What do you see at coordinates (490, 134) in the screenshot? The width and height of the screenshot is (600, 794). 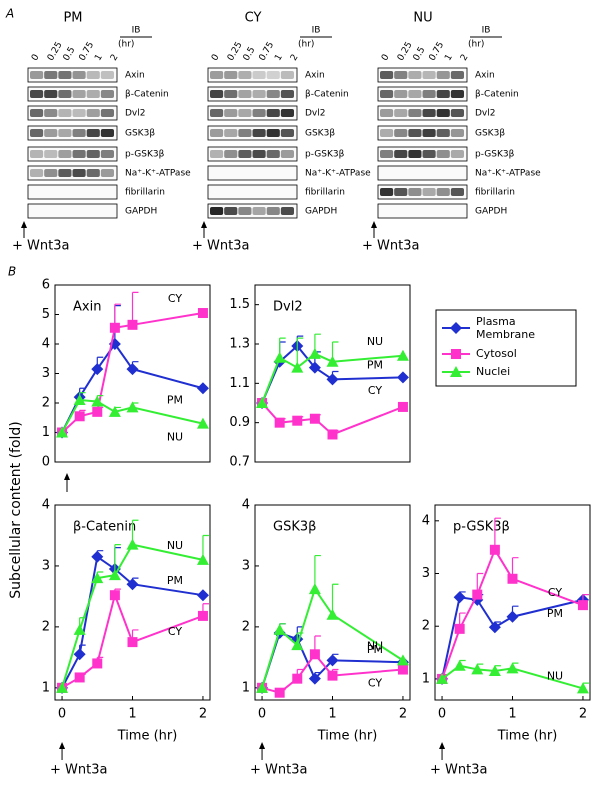 I see `blot-row-label: GSK3β` at bounding box center [490, 134].